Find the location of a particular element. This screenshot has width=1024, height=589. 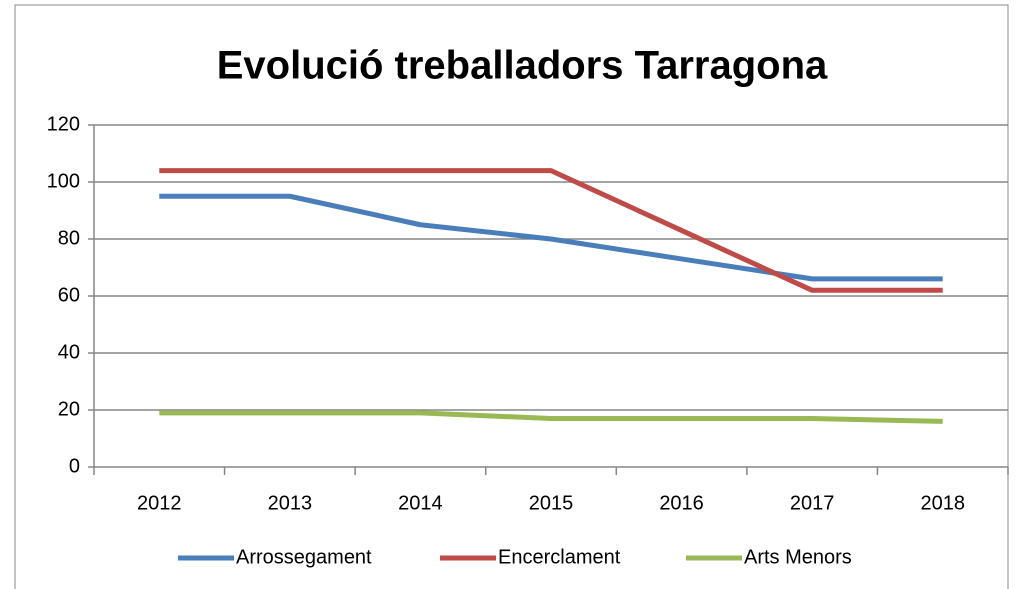

y-tick-label: 60 is located at coordinates (69, 295).